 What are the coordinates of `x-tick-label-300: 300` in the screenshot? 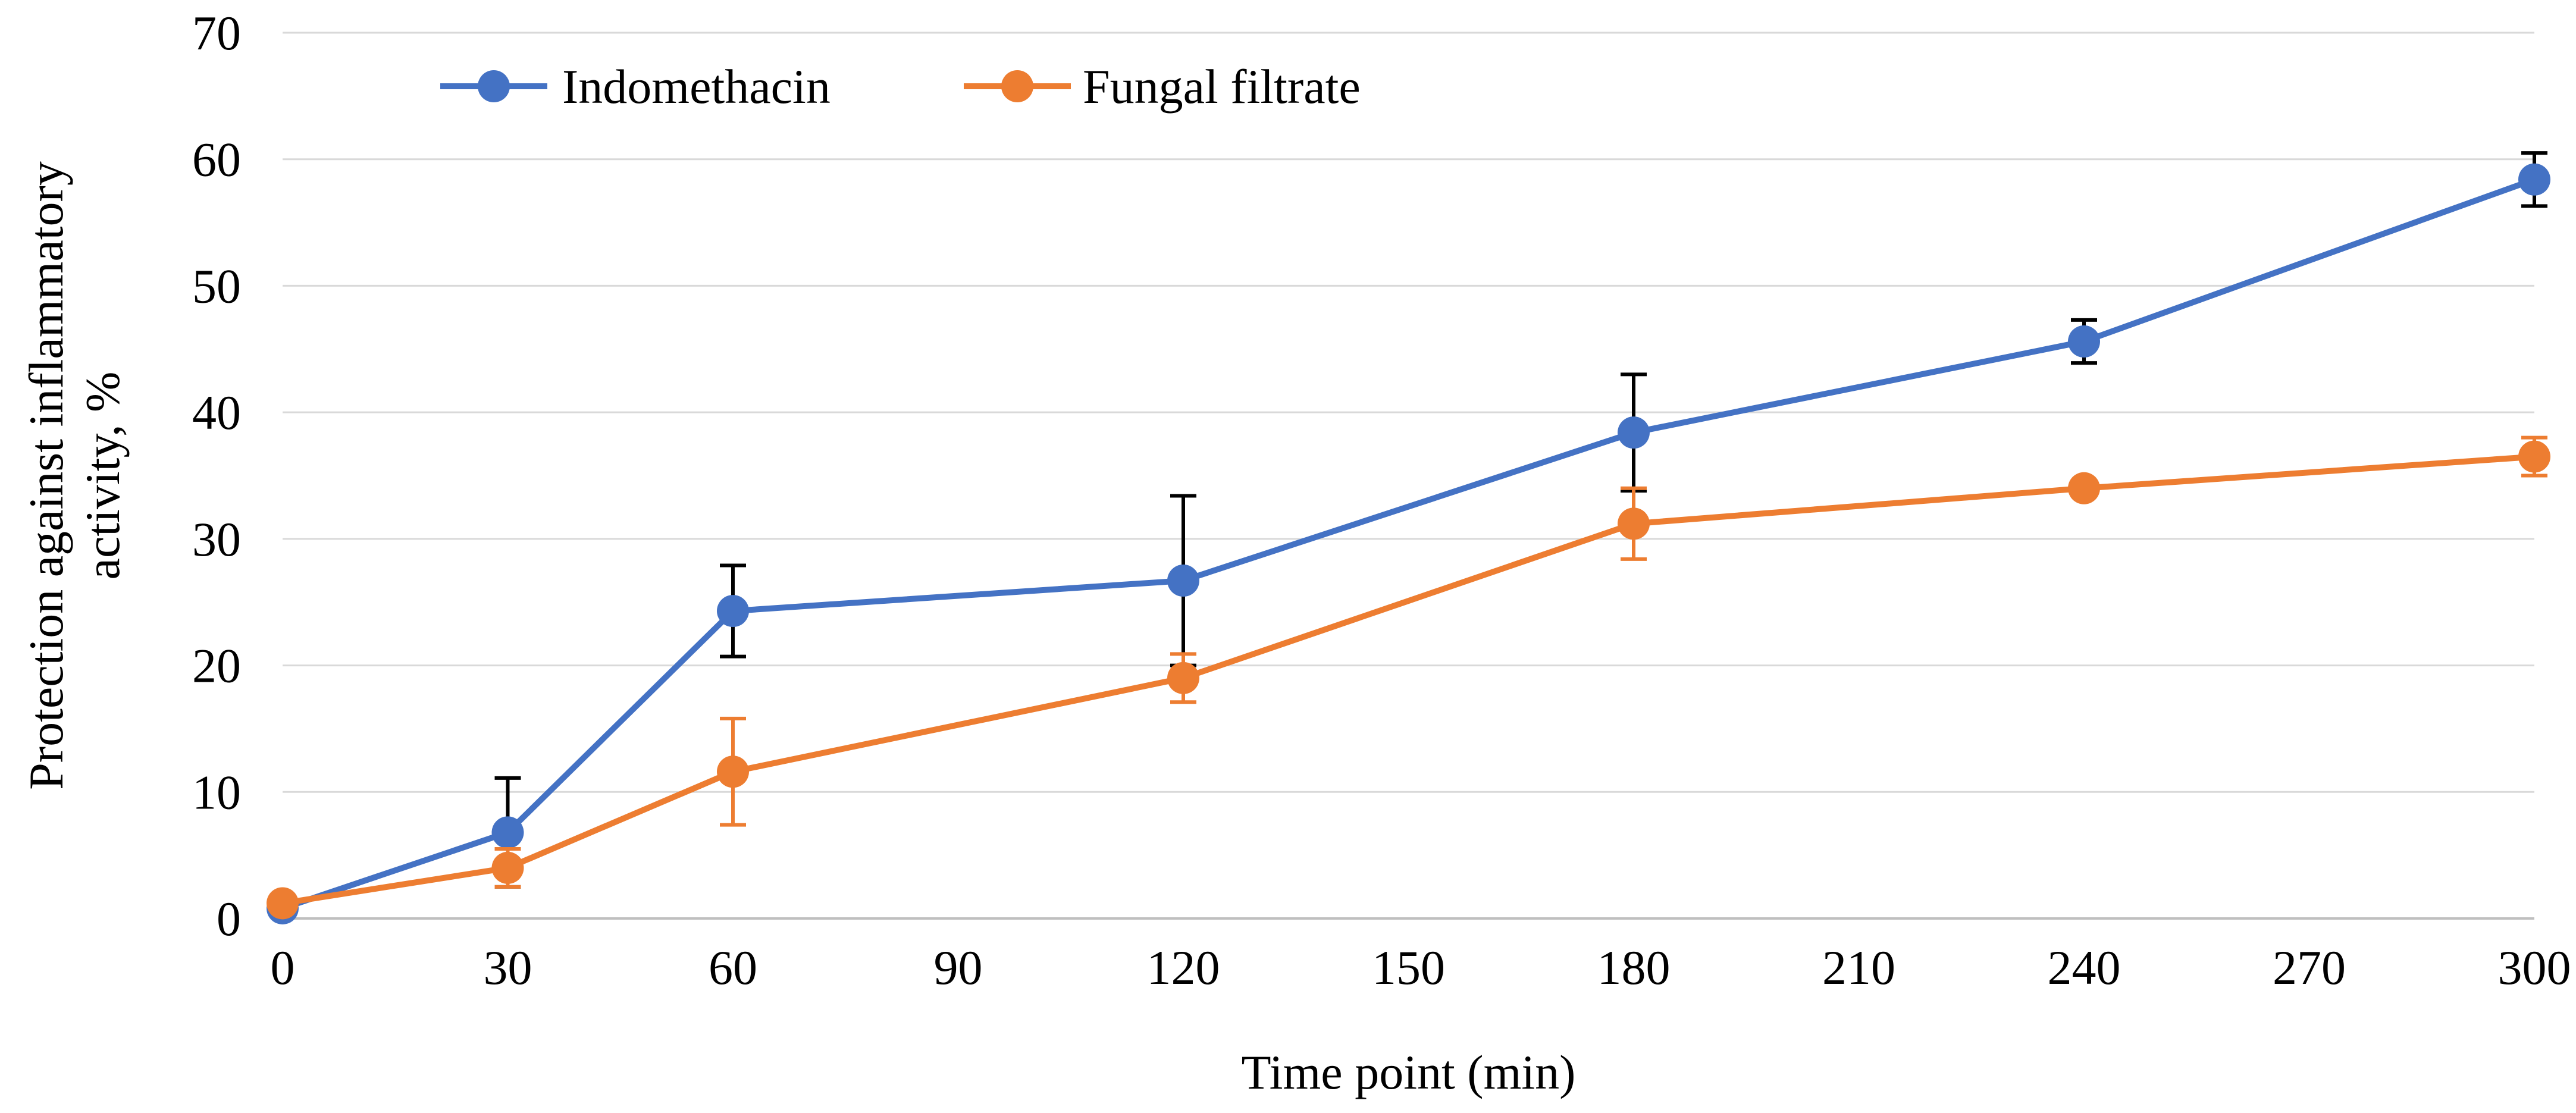 It's located at (2534, 967).